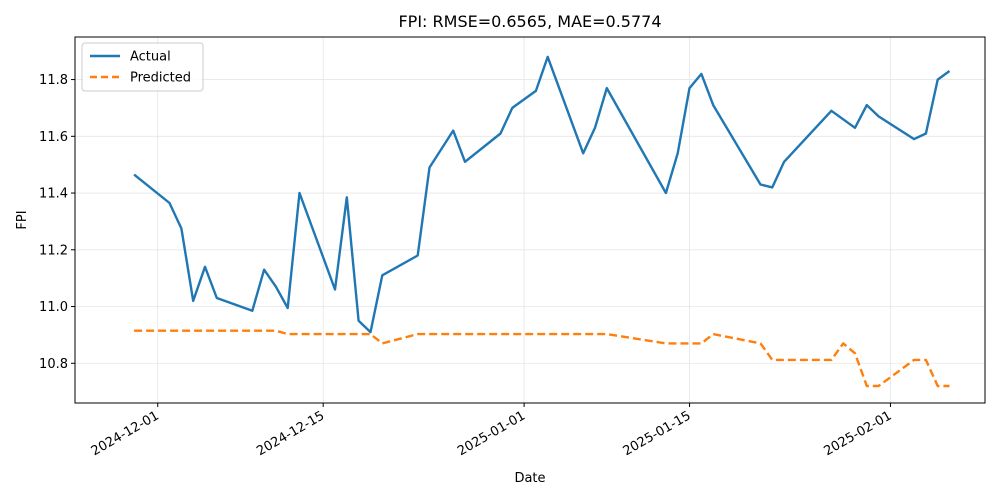 Image resolution: width=1000 pixels, height=500 pixels. What do you see at coordinates (22, 219) in the screenshot?
I see `y-axis-label: FPI` at bounding box center [22, 219].